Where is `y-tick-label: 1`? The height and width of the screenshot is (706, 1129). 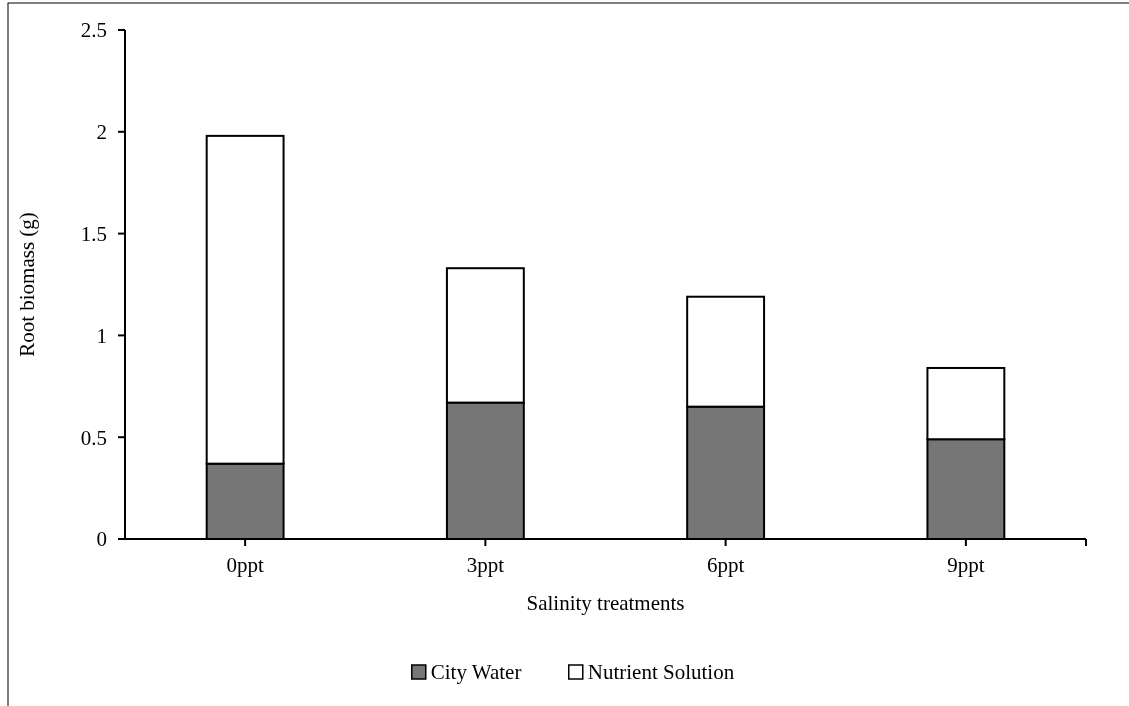
y-tick-label: 1 is located at coordinates (101, 335).